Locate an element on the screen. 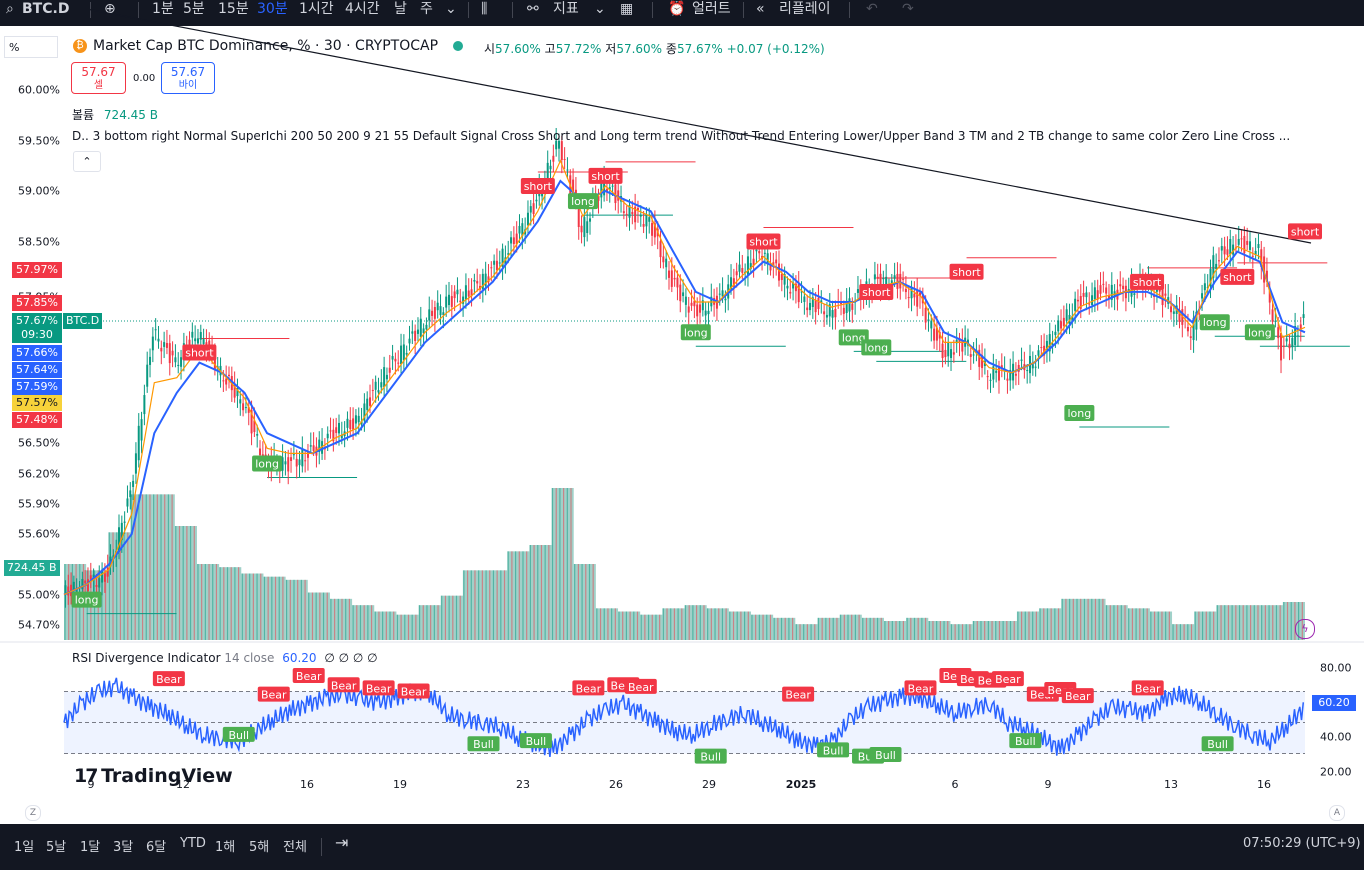  axis-a-button: A is located at coordinates (1337, 813).